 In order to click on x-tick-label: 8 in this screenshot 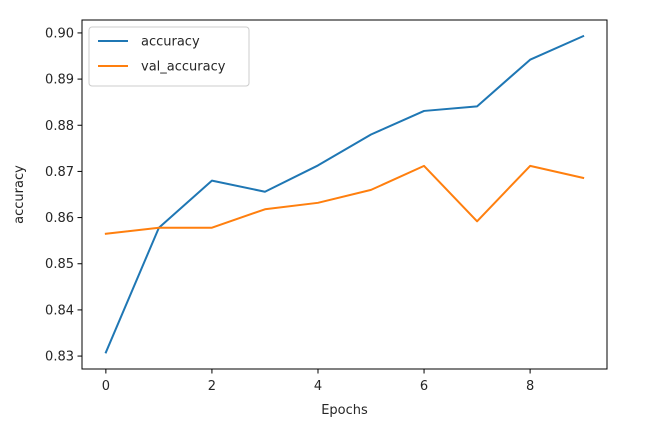, I will do `click(530, 386)`.